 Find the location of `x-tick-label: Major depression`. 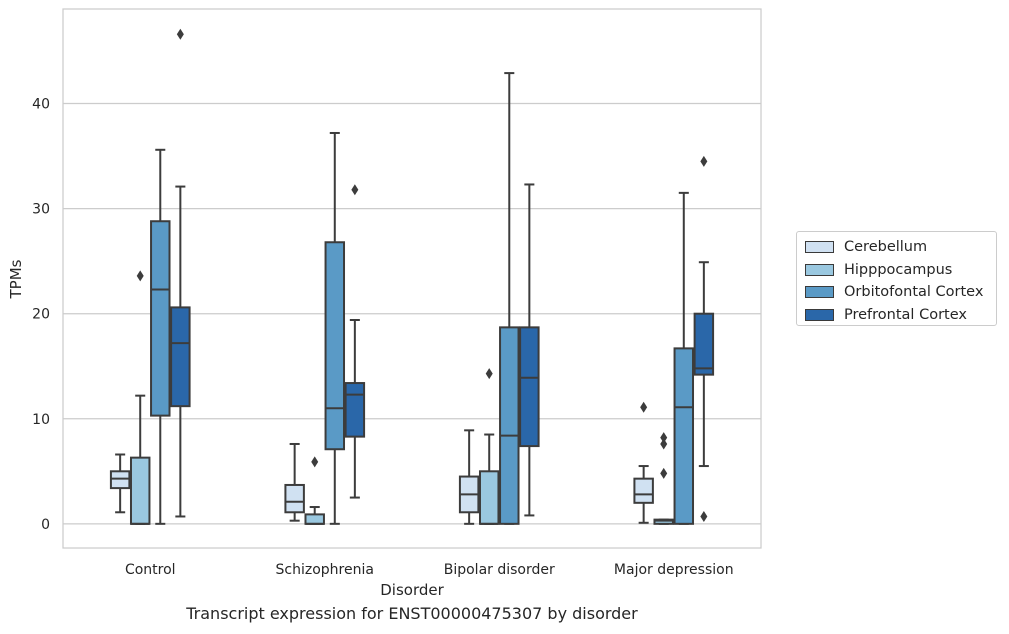

x-tick-label: Major depression is located at coordinates (674, 570).